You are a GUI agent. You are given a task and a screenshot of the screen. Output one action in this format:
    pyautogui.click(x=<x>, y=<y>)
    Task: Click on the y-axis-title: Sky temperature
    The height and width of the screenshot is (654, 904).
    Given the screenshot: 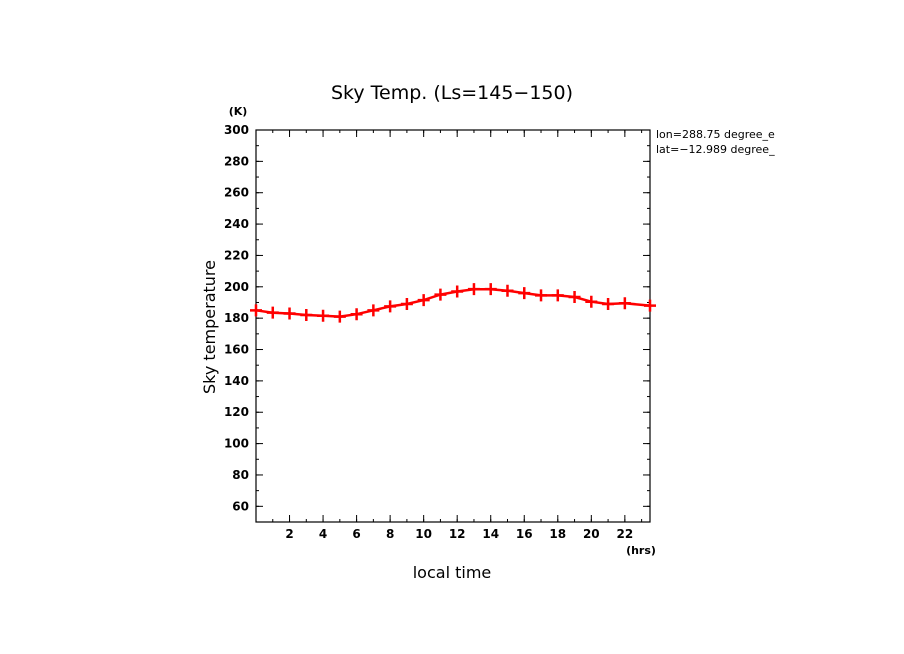 What is the action you would take?
    pyautogui.click(x=209, y=327)
    